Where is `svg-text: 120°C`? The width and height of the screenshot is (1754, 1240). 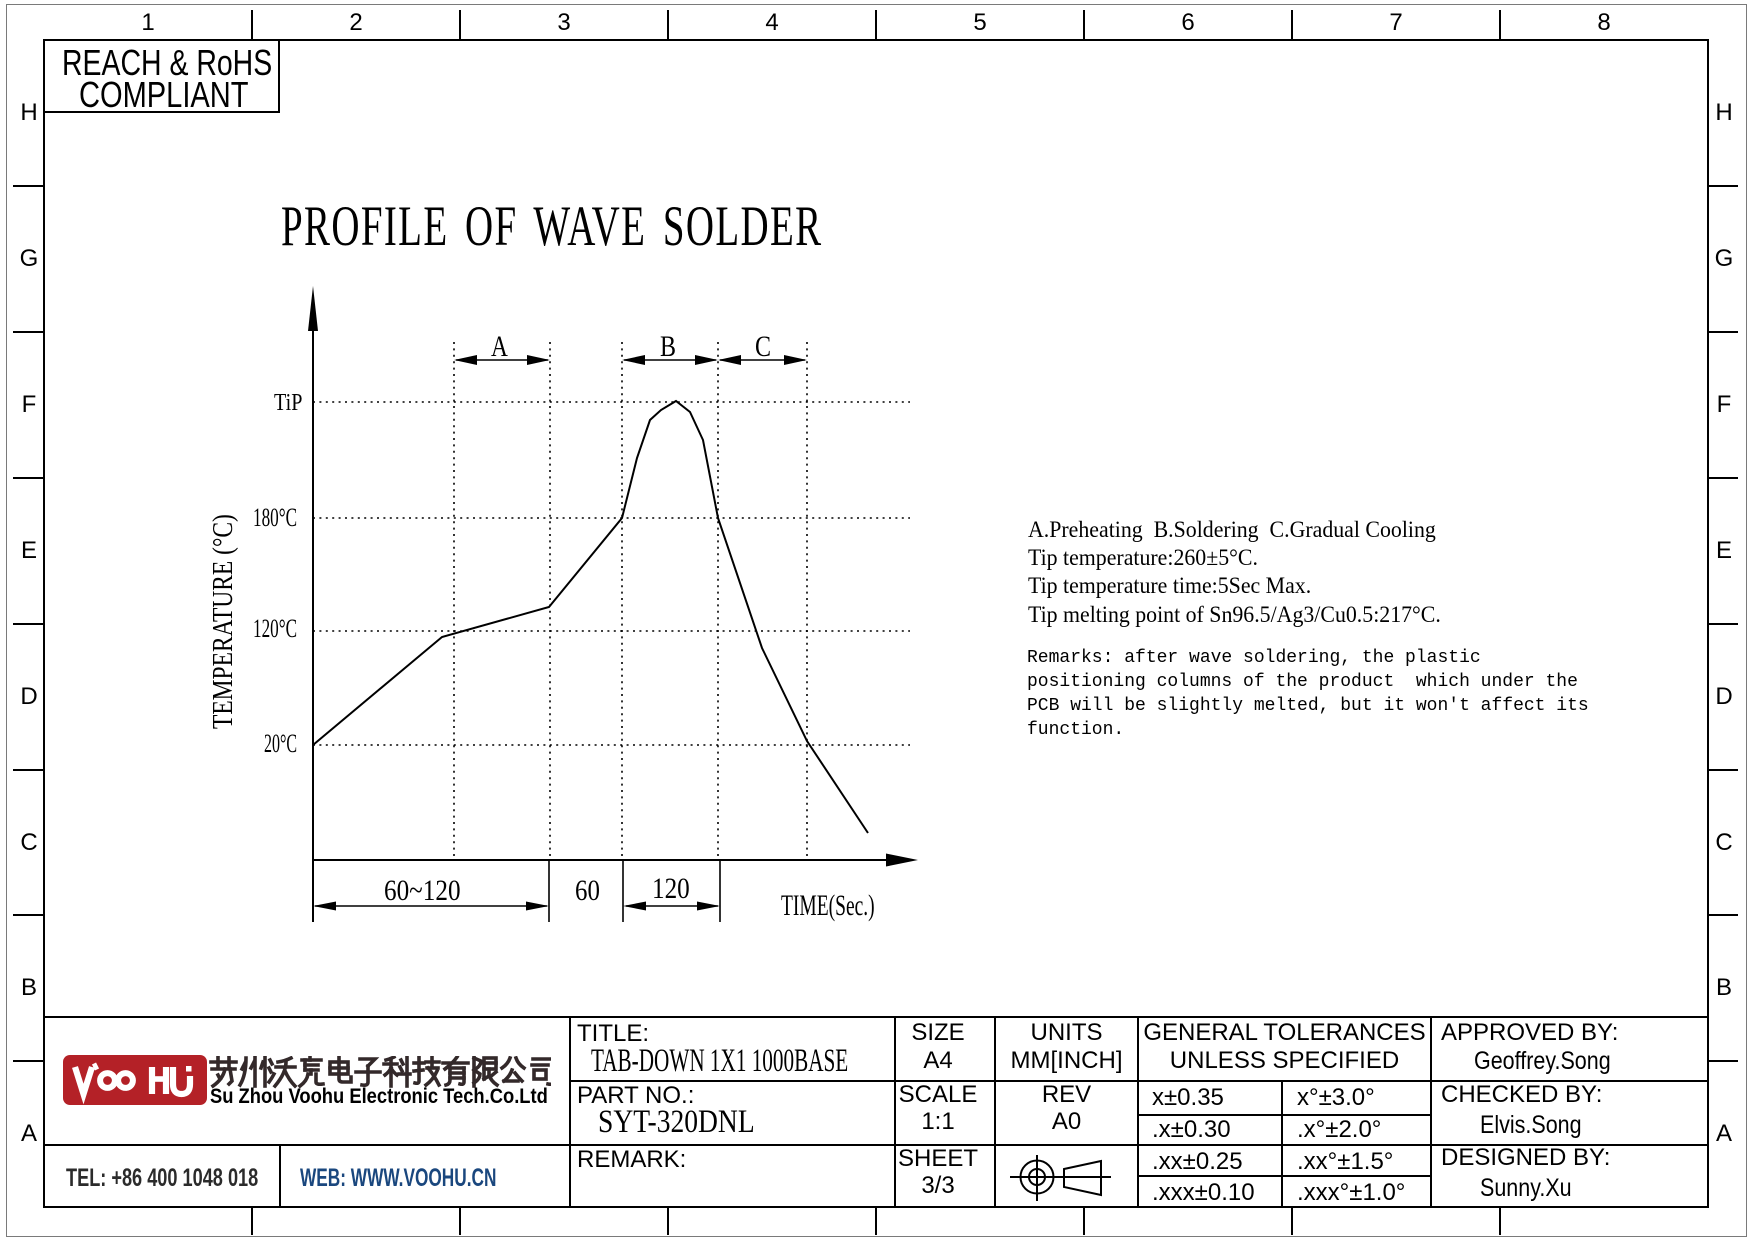 svg-text: 120°C is located at coordinates (275, 628).